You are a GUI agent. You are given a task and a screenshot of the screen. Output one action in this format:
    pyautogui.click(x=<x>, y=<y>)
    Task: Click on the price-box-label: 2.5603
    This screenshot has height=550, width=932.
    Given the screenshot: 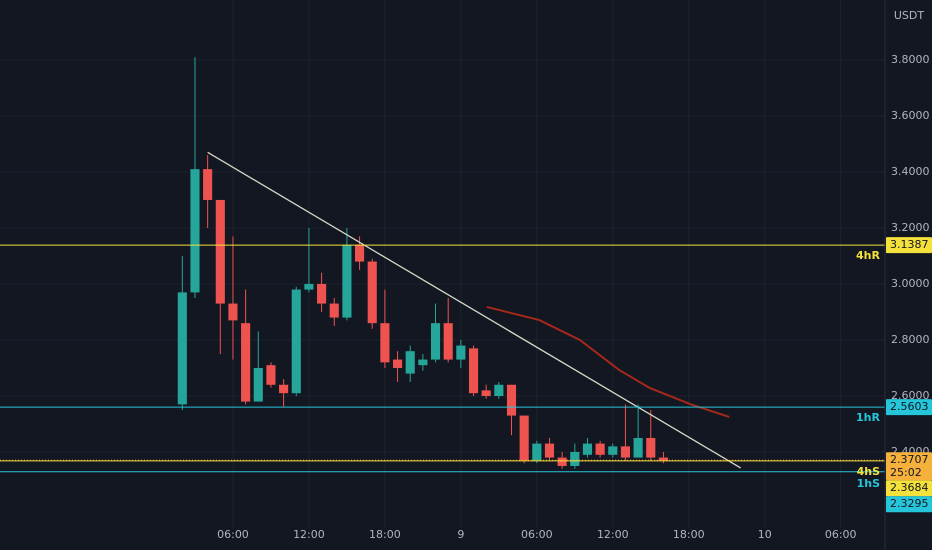 What is the action you would take?
    pyautogui.click(x=909, y=406)
    